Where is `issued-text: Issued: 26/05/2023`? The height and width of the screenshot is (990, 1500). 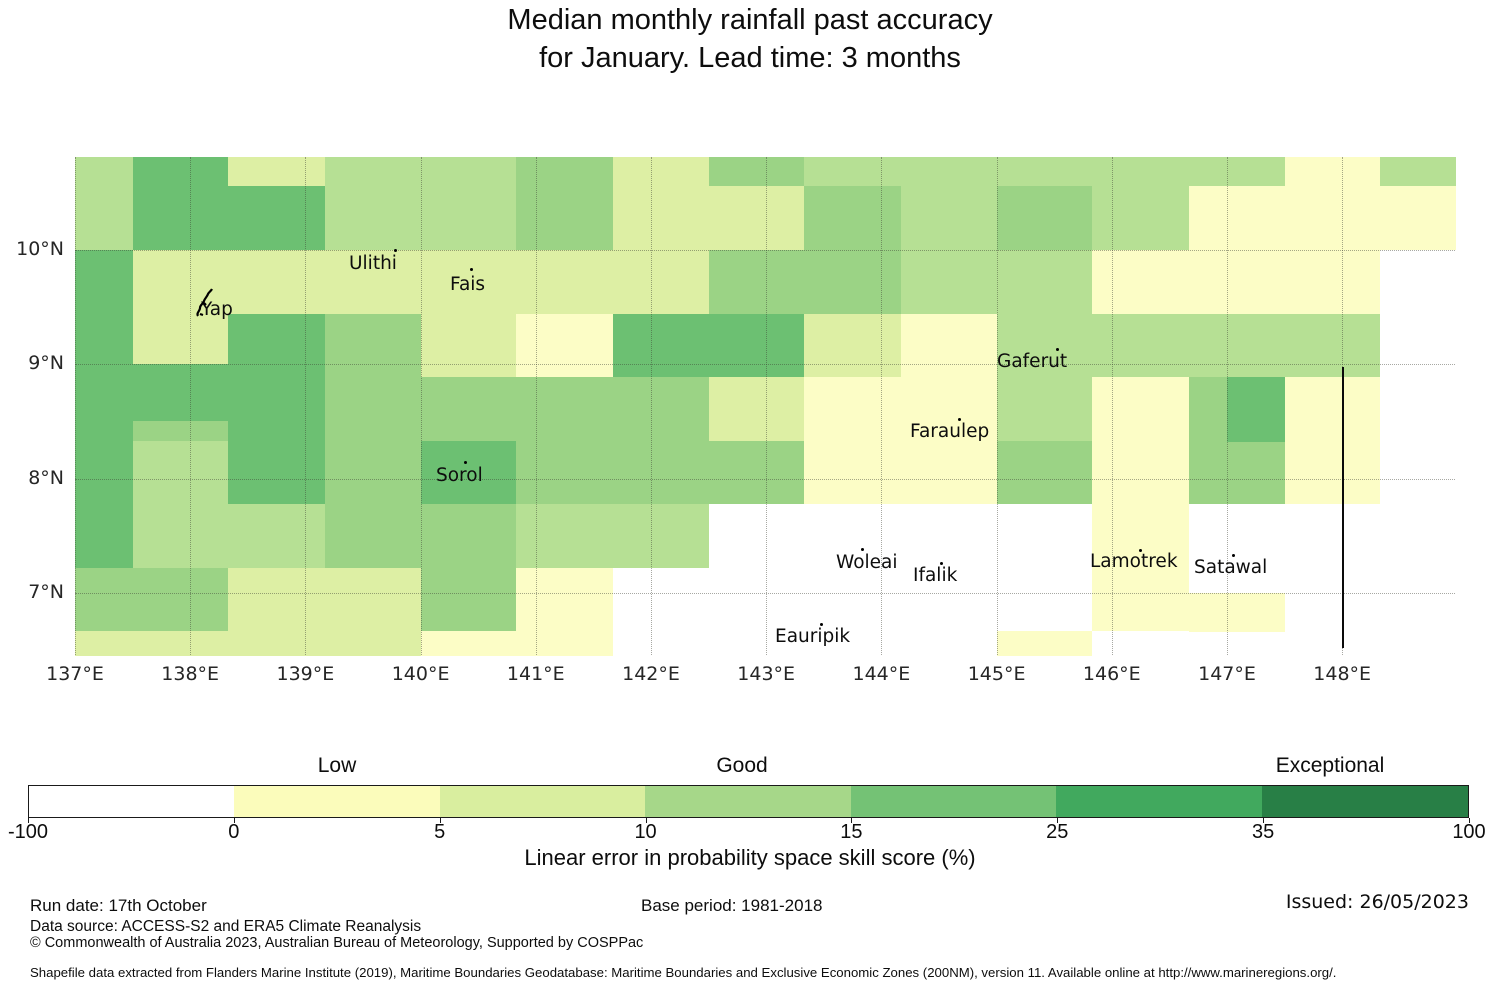 issued-text: Issued: 26/05/2023 is located at coordinates (1377, 902).